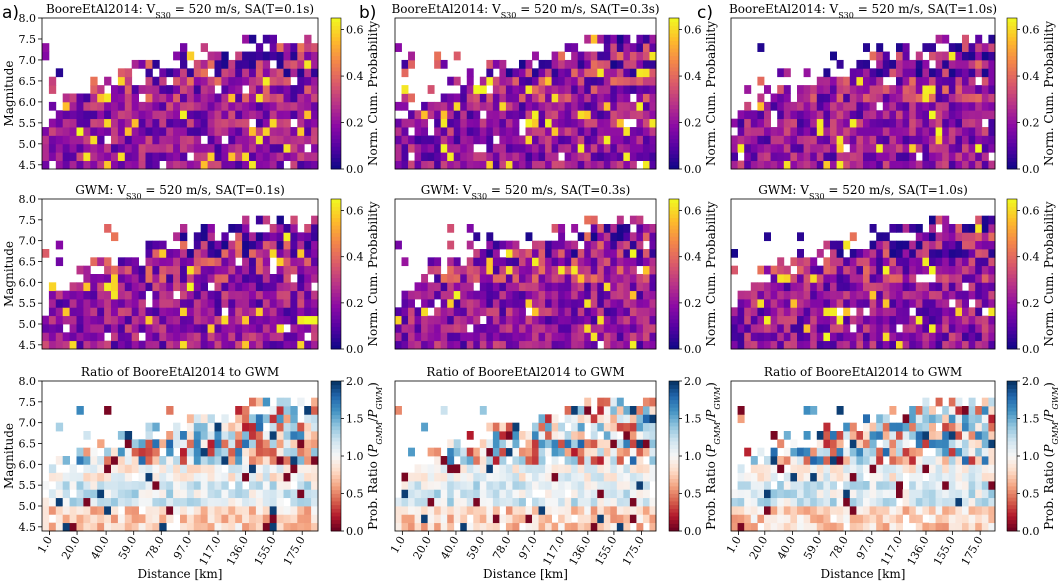 Image resolution: width=1061 pixels, height=585 pixels. What do you see at coordinates (633, 551) in the screenshot?
I see `x-tick-label: 175.0` at bounding box center [633, 551].